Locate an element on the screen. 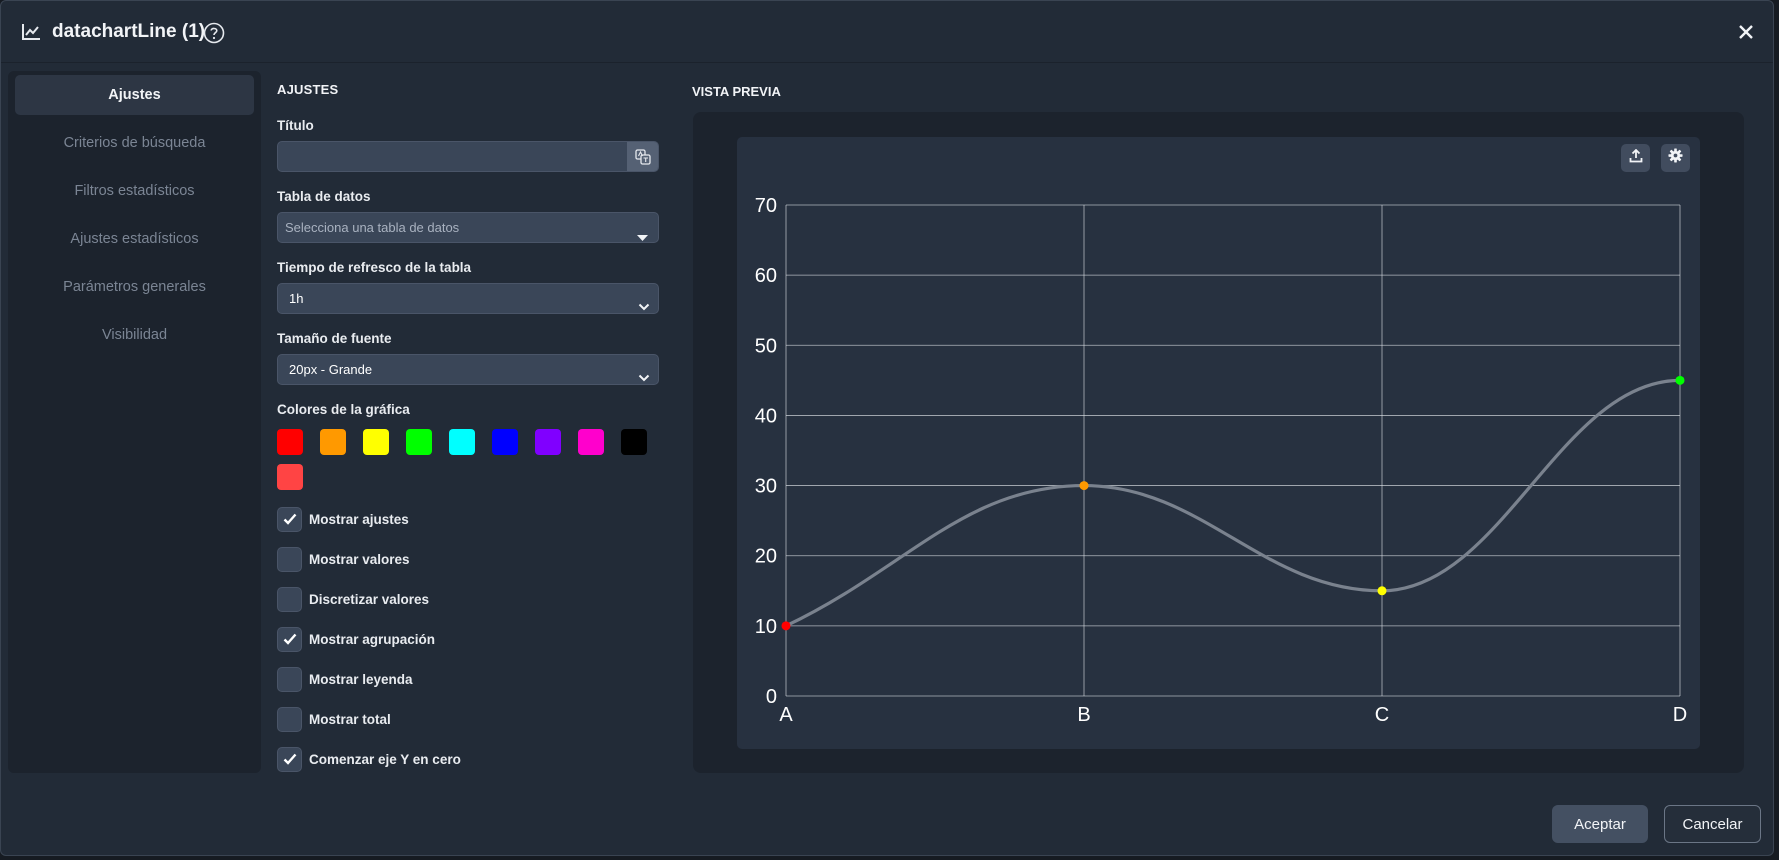 The width and height of the screenshot is (1779, 860). dialog-title: datachartLine (1) is located at coordinates (129, 31).